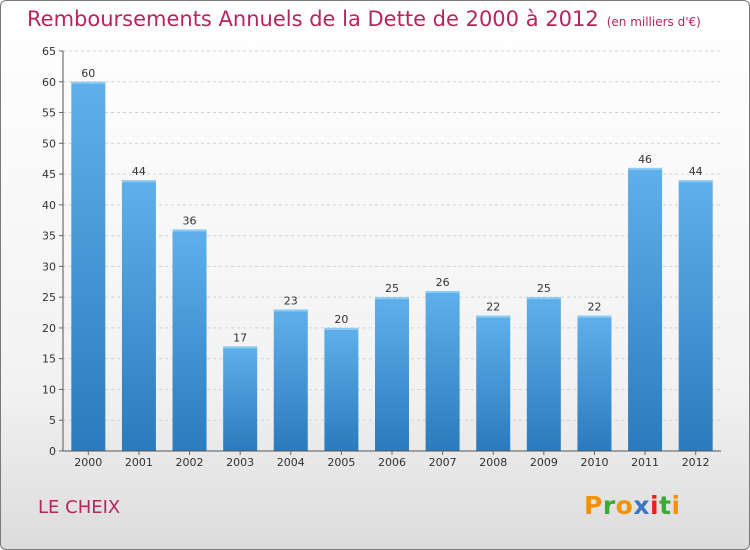  Describe the element at coordinates (443, 282) in the screenshot. I see `data-label: 26` at that location.